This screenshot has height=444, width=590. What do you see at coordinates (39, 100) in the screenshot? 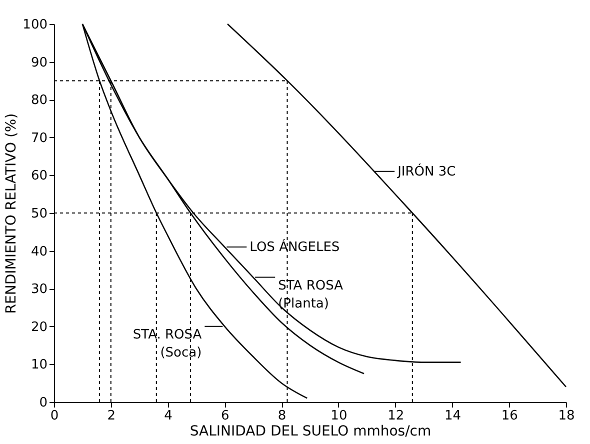
I see `y-tick-label: 80` at bounding box center [39, 100].